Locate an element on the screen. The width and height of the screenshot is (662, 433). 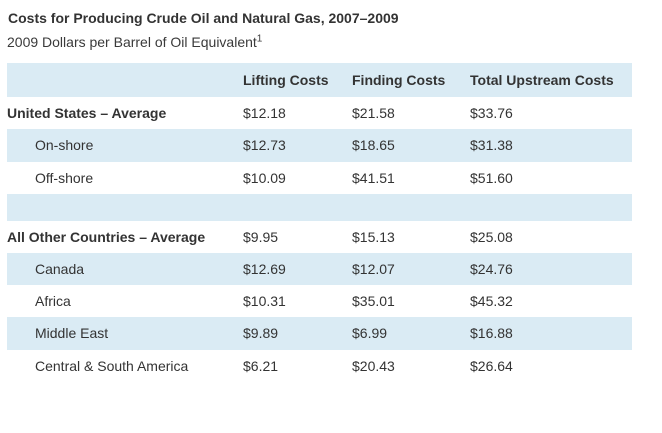
total-upstream-cost-value: $33.76 is located at coordinates (491, 113).